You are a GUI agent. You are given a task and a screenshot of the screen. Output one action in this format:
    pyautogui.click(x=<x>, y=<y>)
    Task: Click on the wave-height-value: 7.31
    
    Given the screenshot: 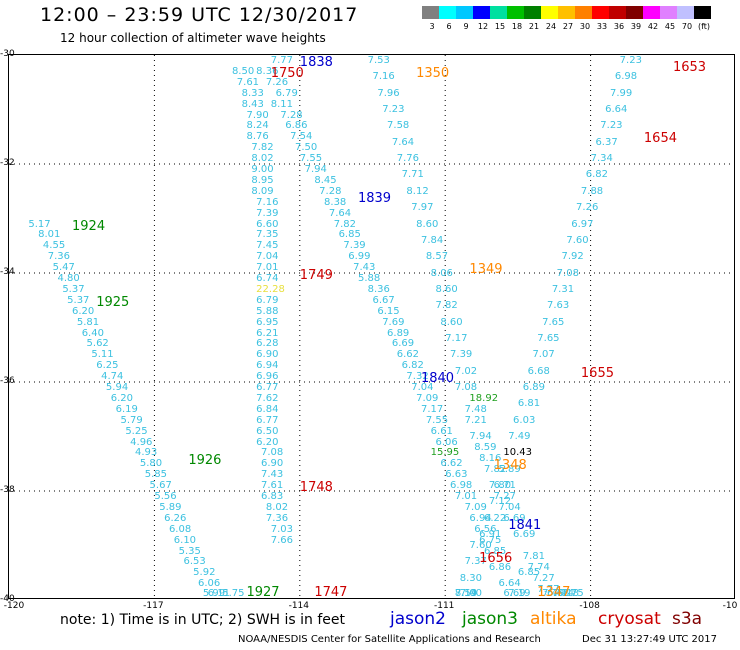 What is the action you would take?
    pyautogui.click(x=563, y=289)
    